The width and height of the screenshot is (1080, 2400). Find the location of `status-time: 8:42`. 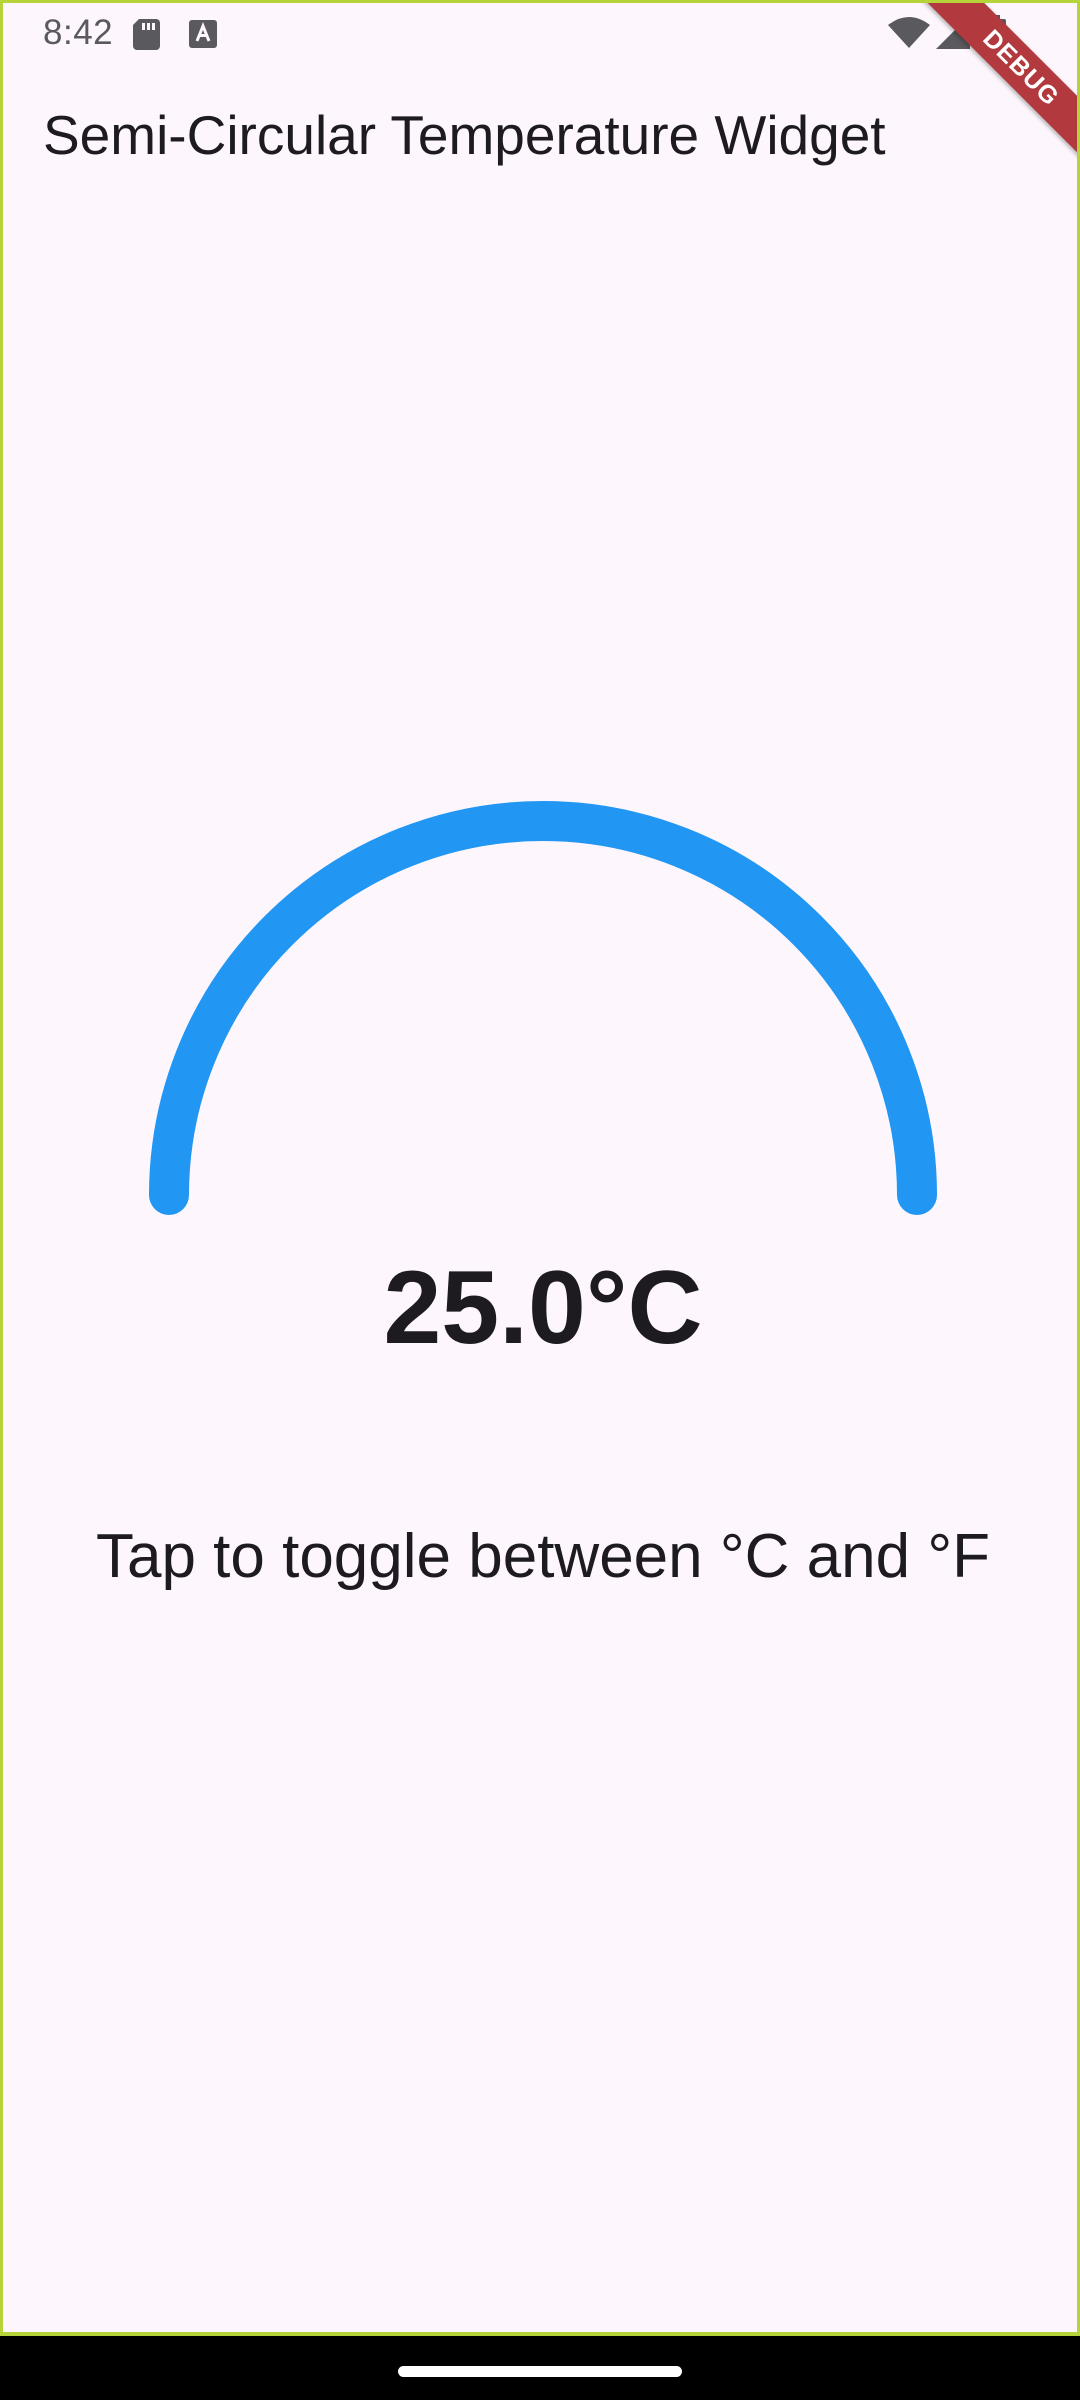

status-time: 8:42 is located at coordinates (78, 32).